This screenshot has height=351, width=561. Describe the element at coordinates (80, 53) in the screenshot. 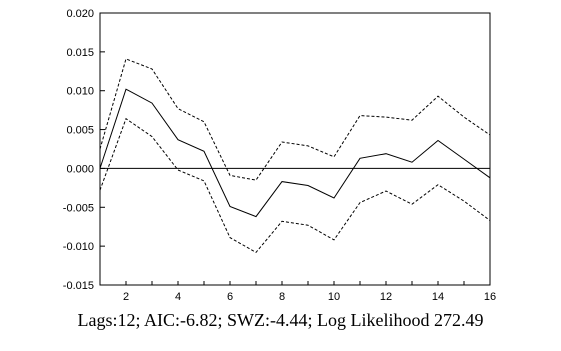

I see `y-tick-label: 0.015` at that location.